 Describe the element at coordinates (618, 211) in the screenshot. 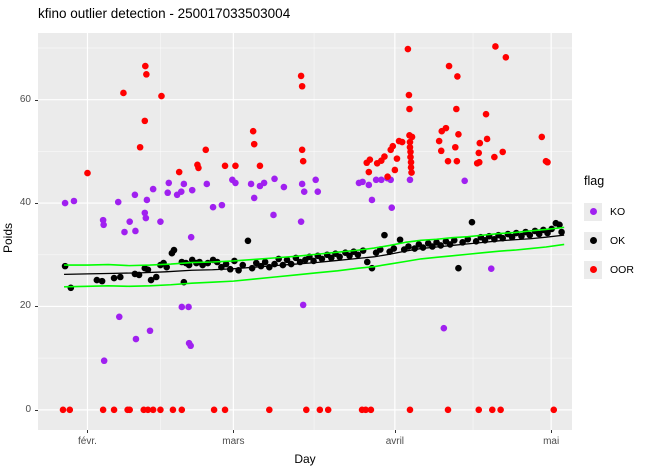

I see `legend-label-ko: KO` at that location.